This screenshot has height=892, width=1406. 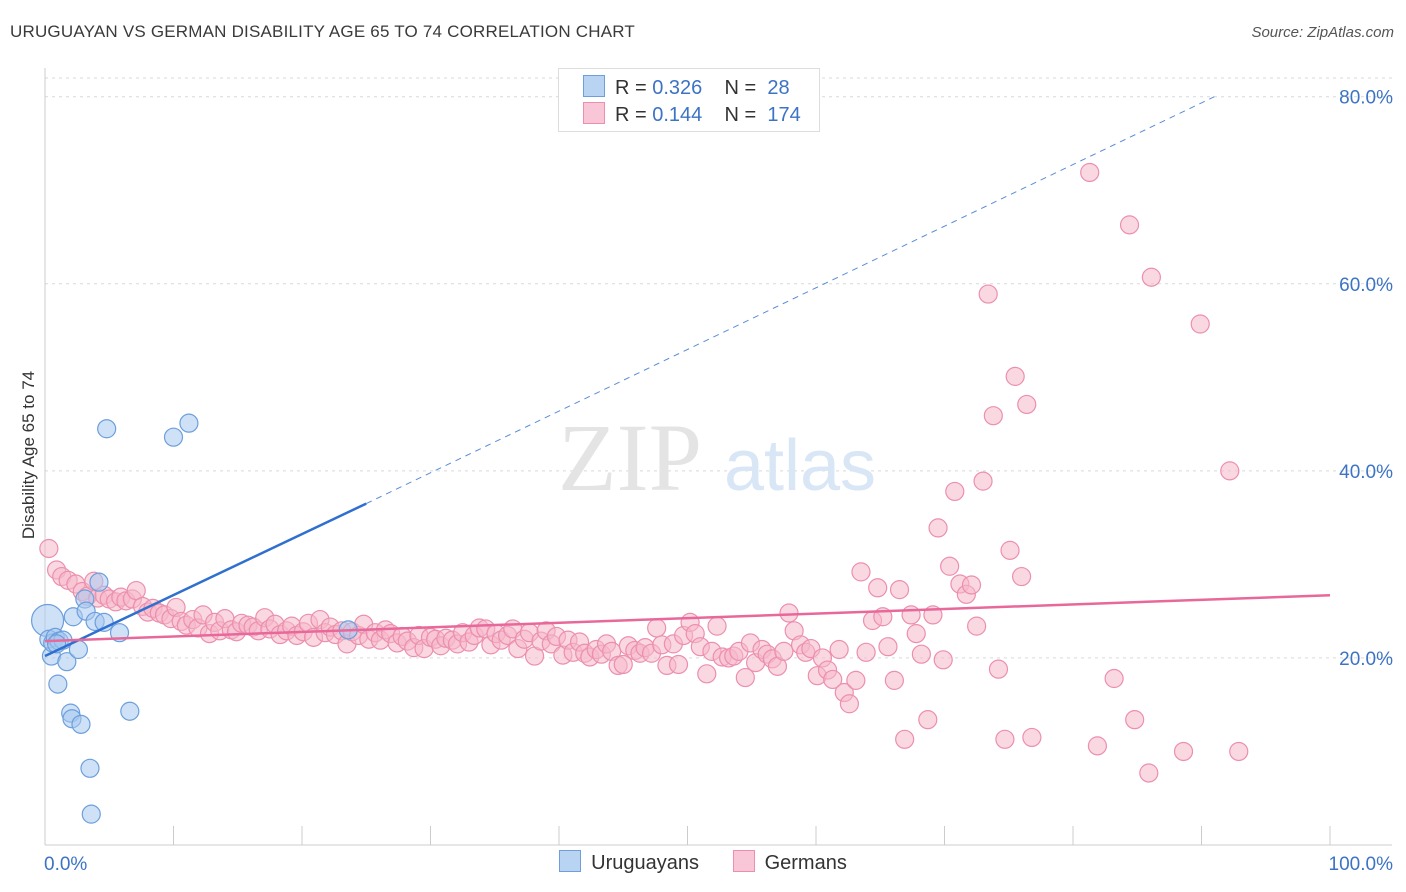 I want to click on watermark: ZIP atlas, so click(x=717, y=457).